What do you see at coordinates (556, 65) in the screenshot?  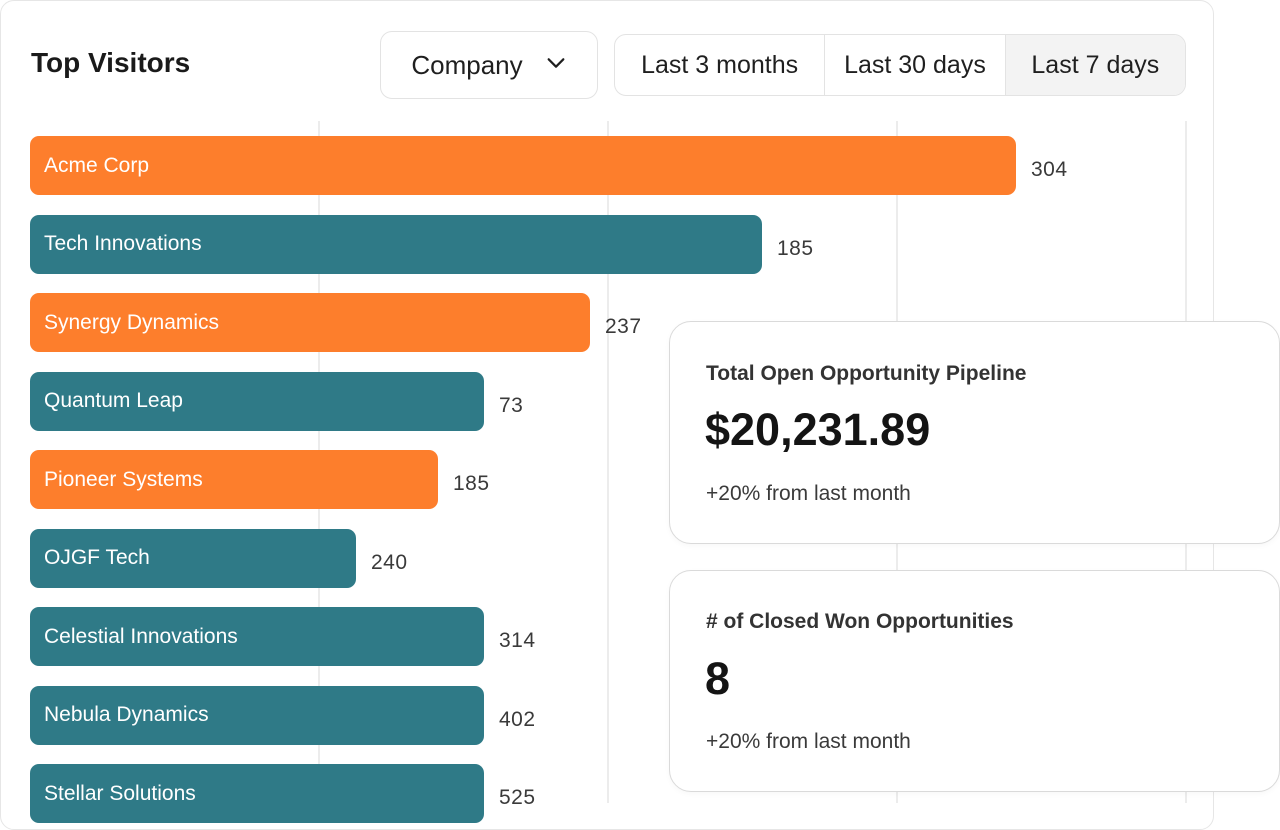 I see `chevron-down-icon` at bounding box center [556, 65].